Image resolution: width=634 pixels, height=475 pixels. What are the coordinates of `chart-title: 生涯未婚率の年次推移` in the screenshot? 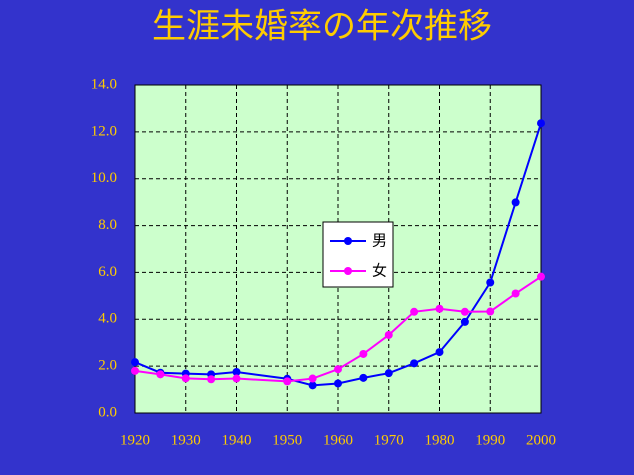 It's located at (322, 27).